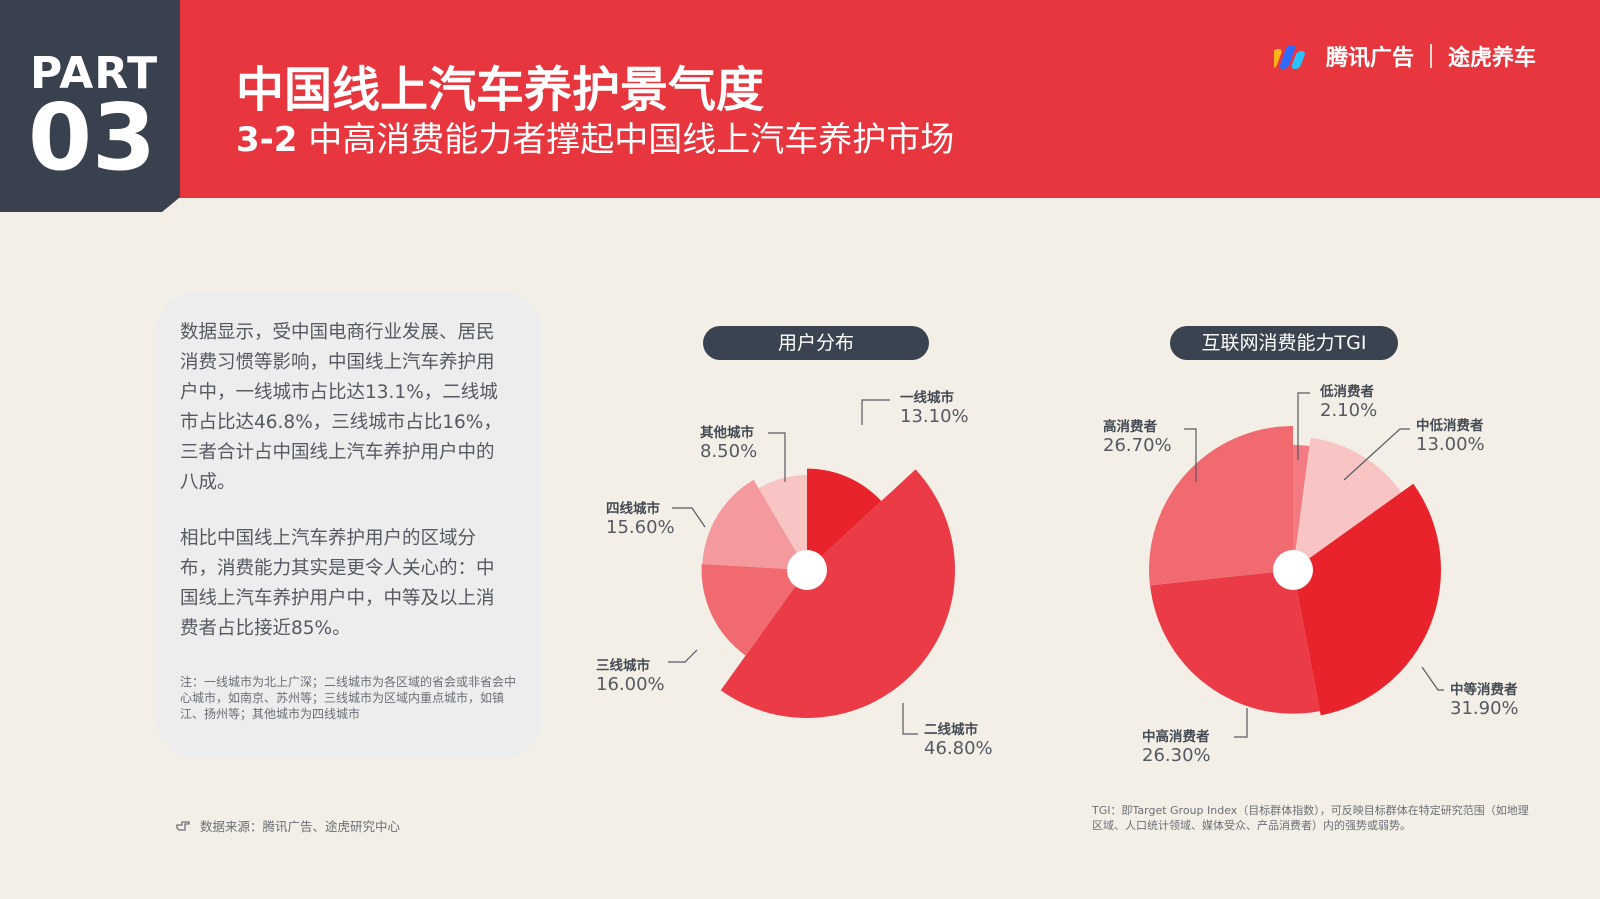  Describe the element at coordinates (640, 527) in the screenshot. I see `slice-value: 15.60%` at that location.